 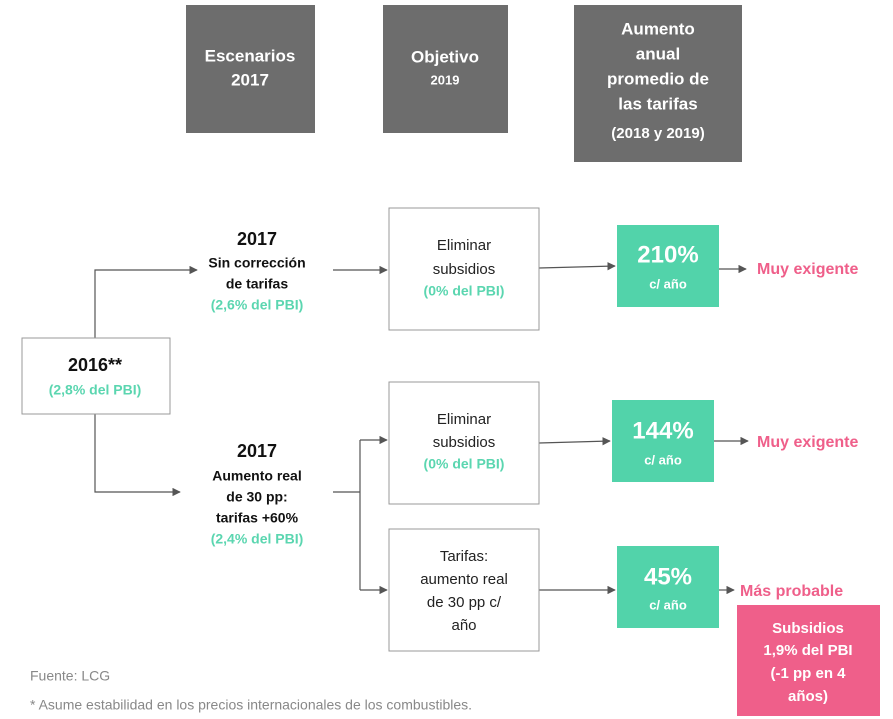 I want to click on header: (2018 y 2019), so click(x=657, y=133).